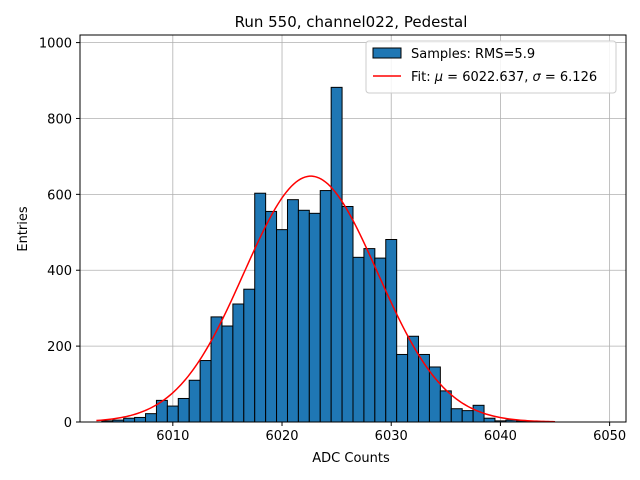  Describe the element at coordinates (281, 436) in the screenshot. I see `x-tick-label: 6020` at that location.